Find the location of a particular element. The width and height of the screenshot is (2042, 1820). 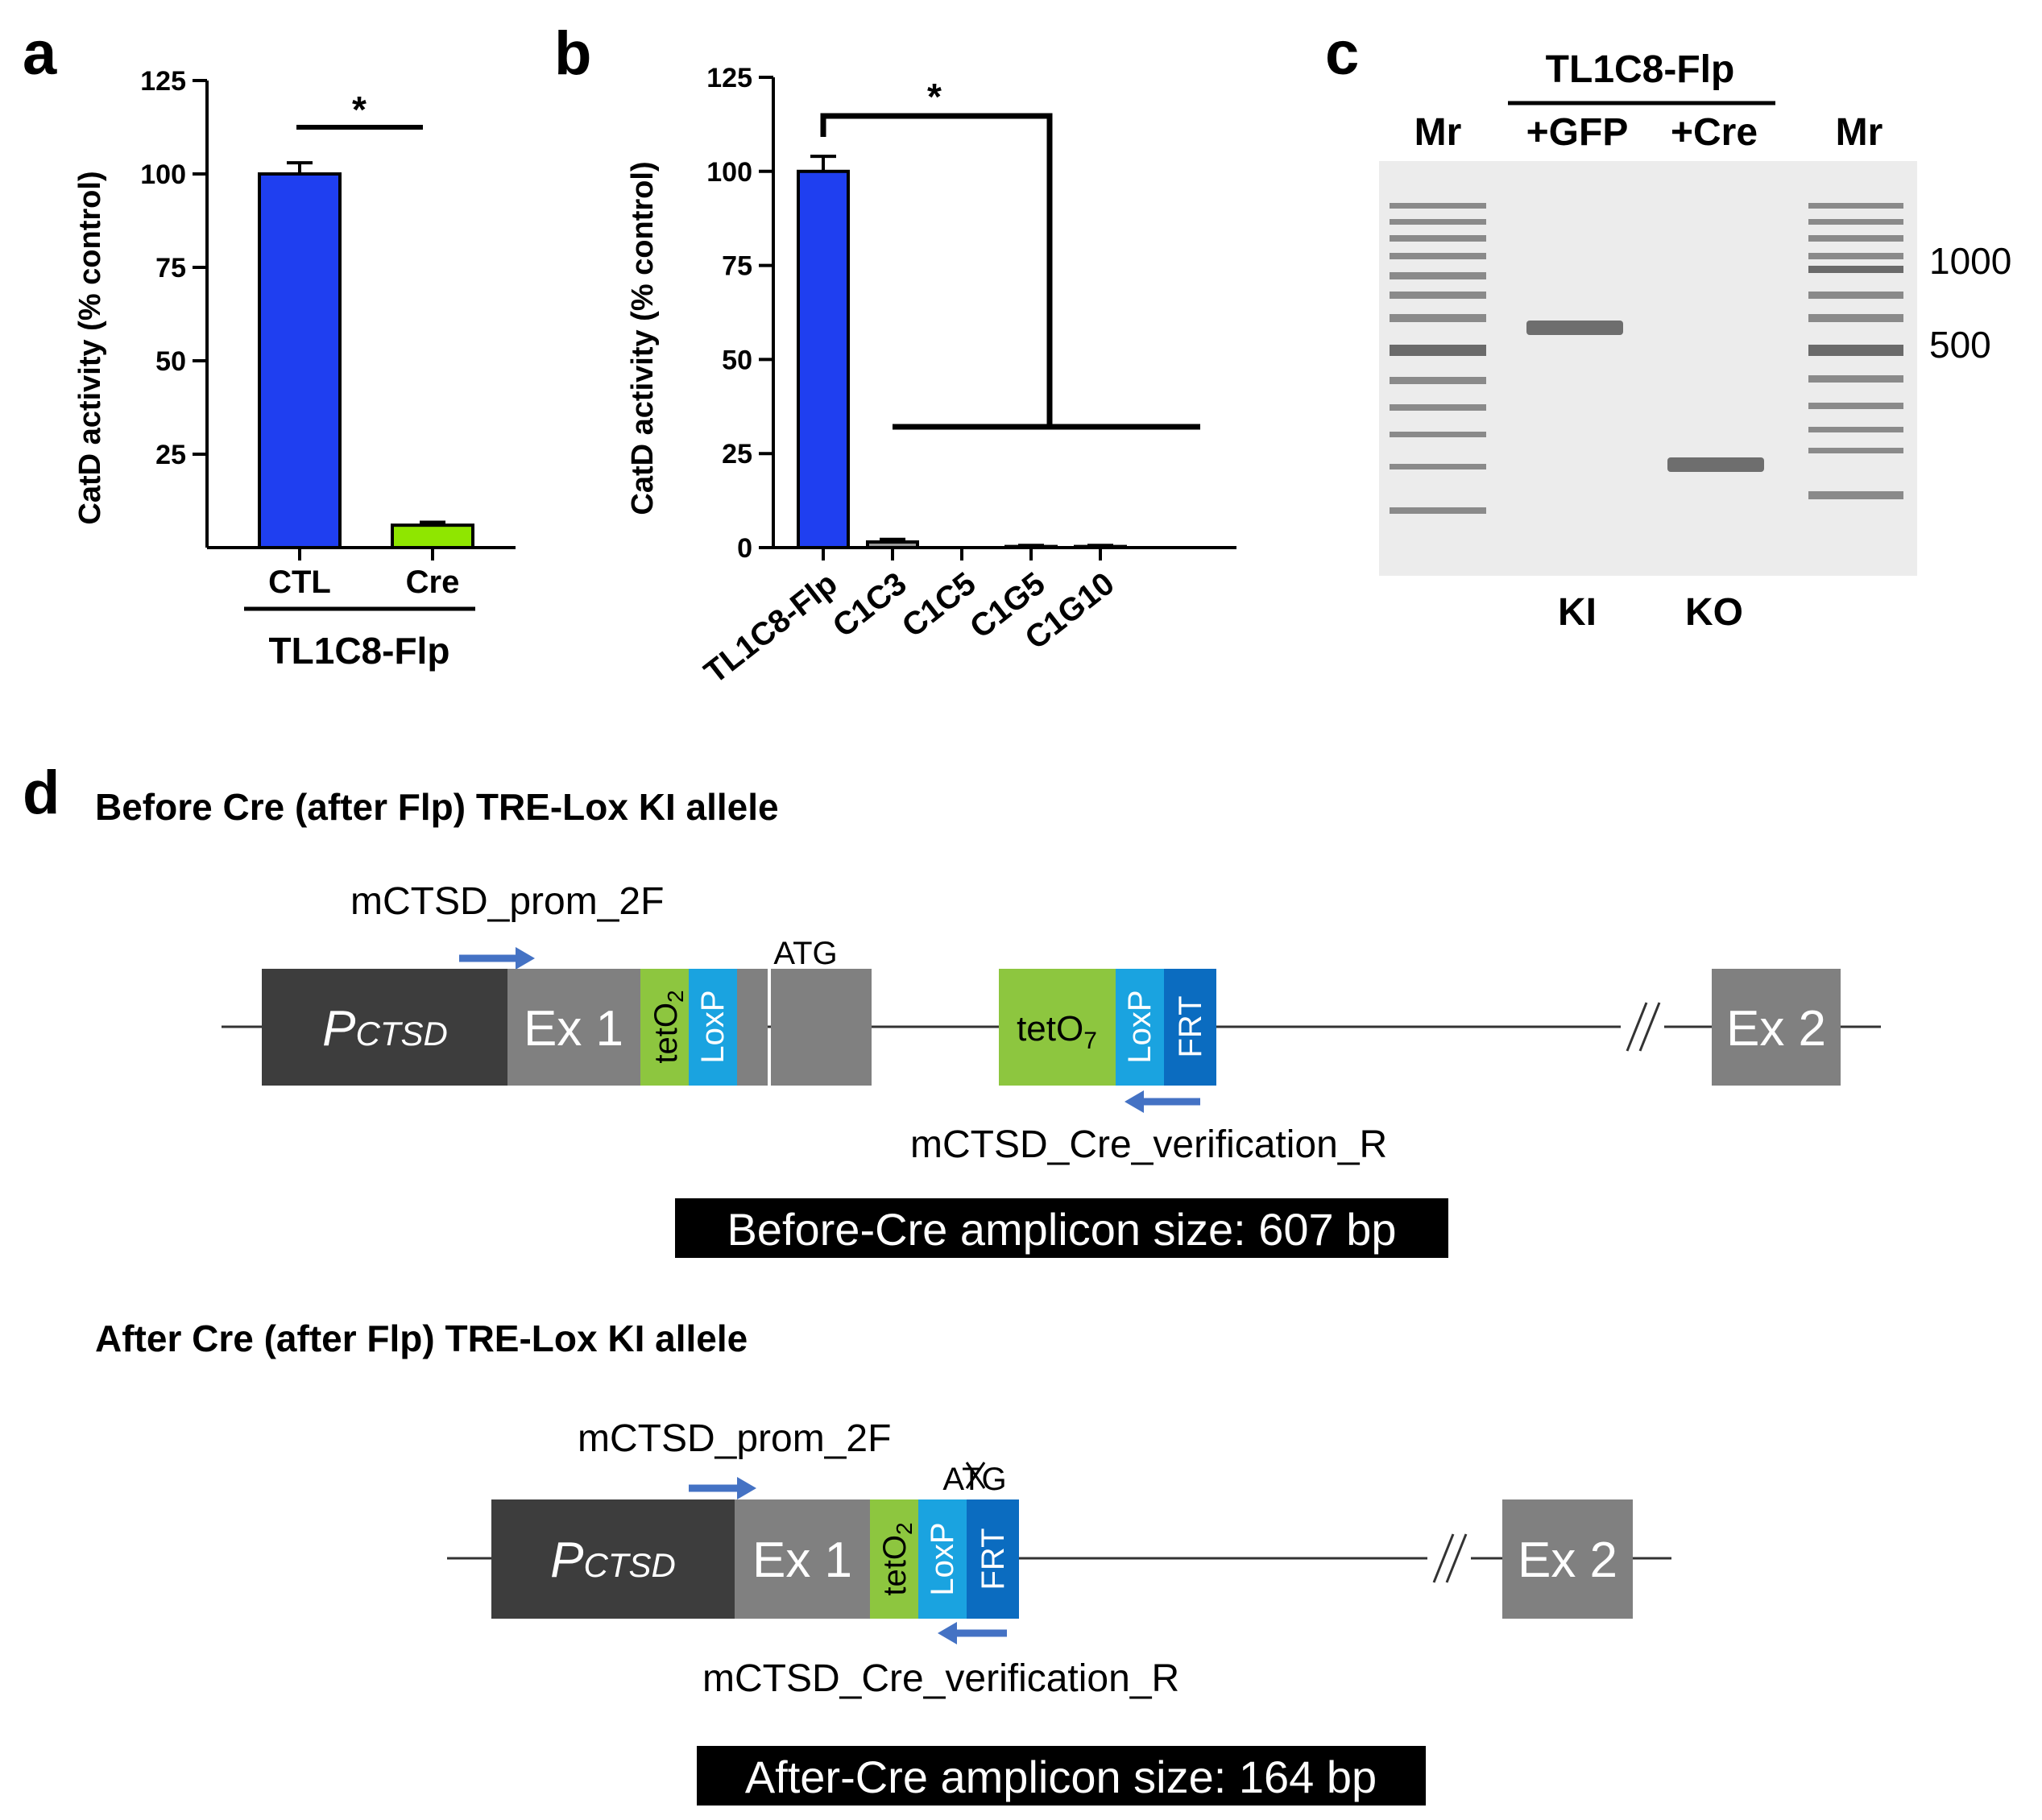

gel-panel: TL1C8-Flp Mr +GFP +Cre Mr is located at coordinates (1695, 341).